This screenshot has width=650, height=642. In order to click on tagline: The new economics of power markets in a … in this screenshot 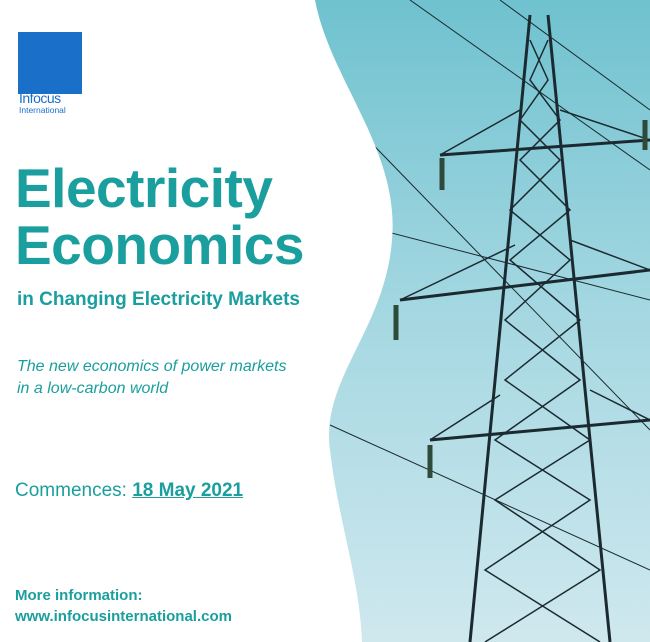, I will do `click(177, 378)`.